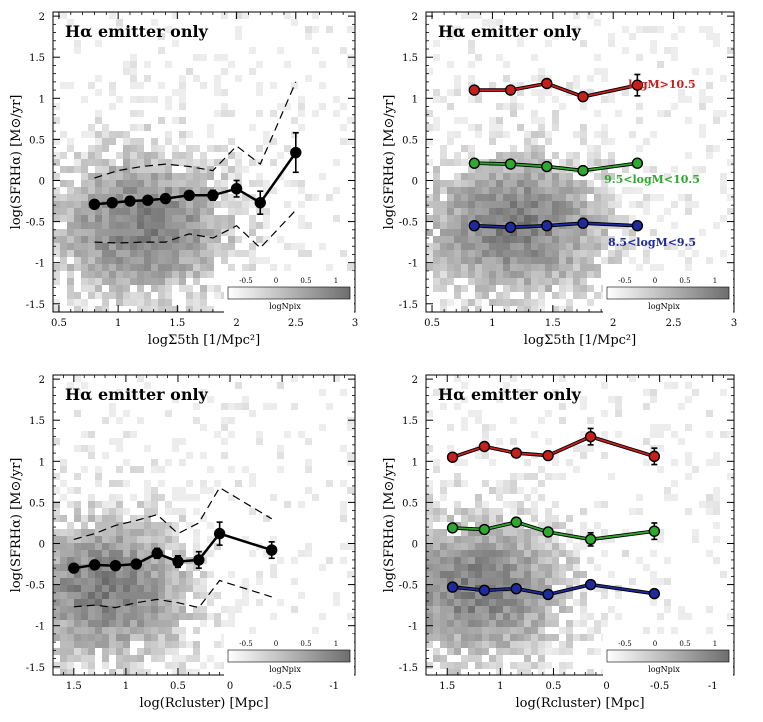  Describe the element at coordinates (659, 686) in the screenshot. I see `x-tick-label: -0.5` at that location.